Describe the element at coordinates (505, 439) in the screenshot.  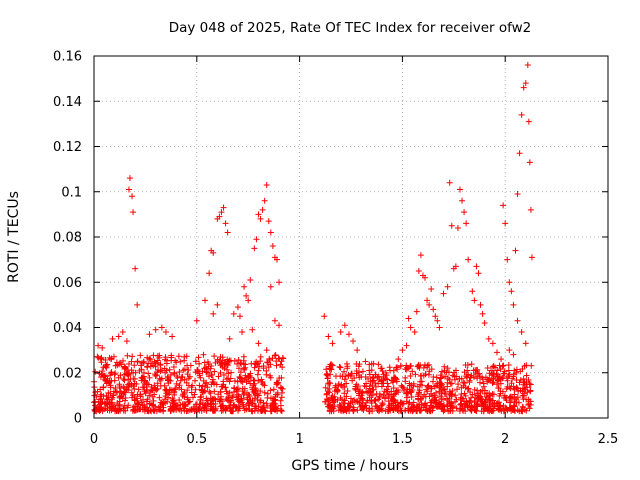
I see `x-tick-label: 2` at that location.